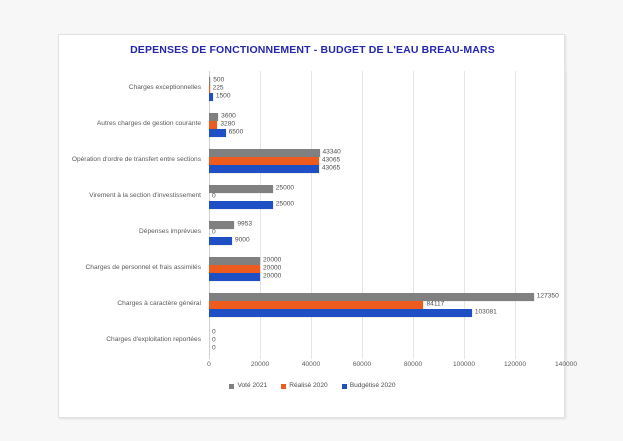 The width and height of the screenshot is (623, 441). I want to click on bar-value-label: 43340, so click(331, 152).